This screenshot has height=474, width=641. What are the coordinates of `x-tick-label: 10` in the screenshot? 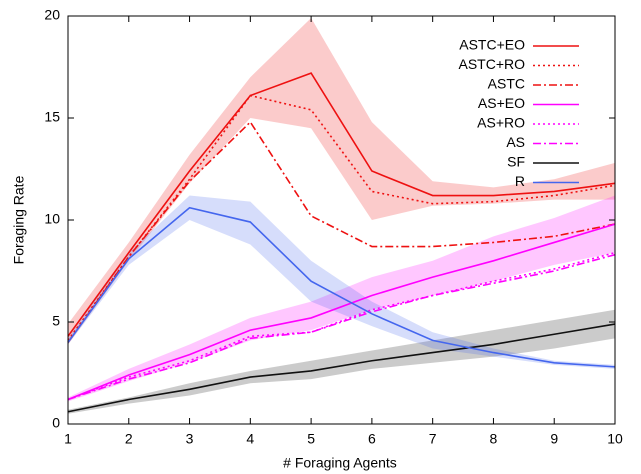 It's located at (615, 439).